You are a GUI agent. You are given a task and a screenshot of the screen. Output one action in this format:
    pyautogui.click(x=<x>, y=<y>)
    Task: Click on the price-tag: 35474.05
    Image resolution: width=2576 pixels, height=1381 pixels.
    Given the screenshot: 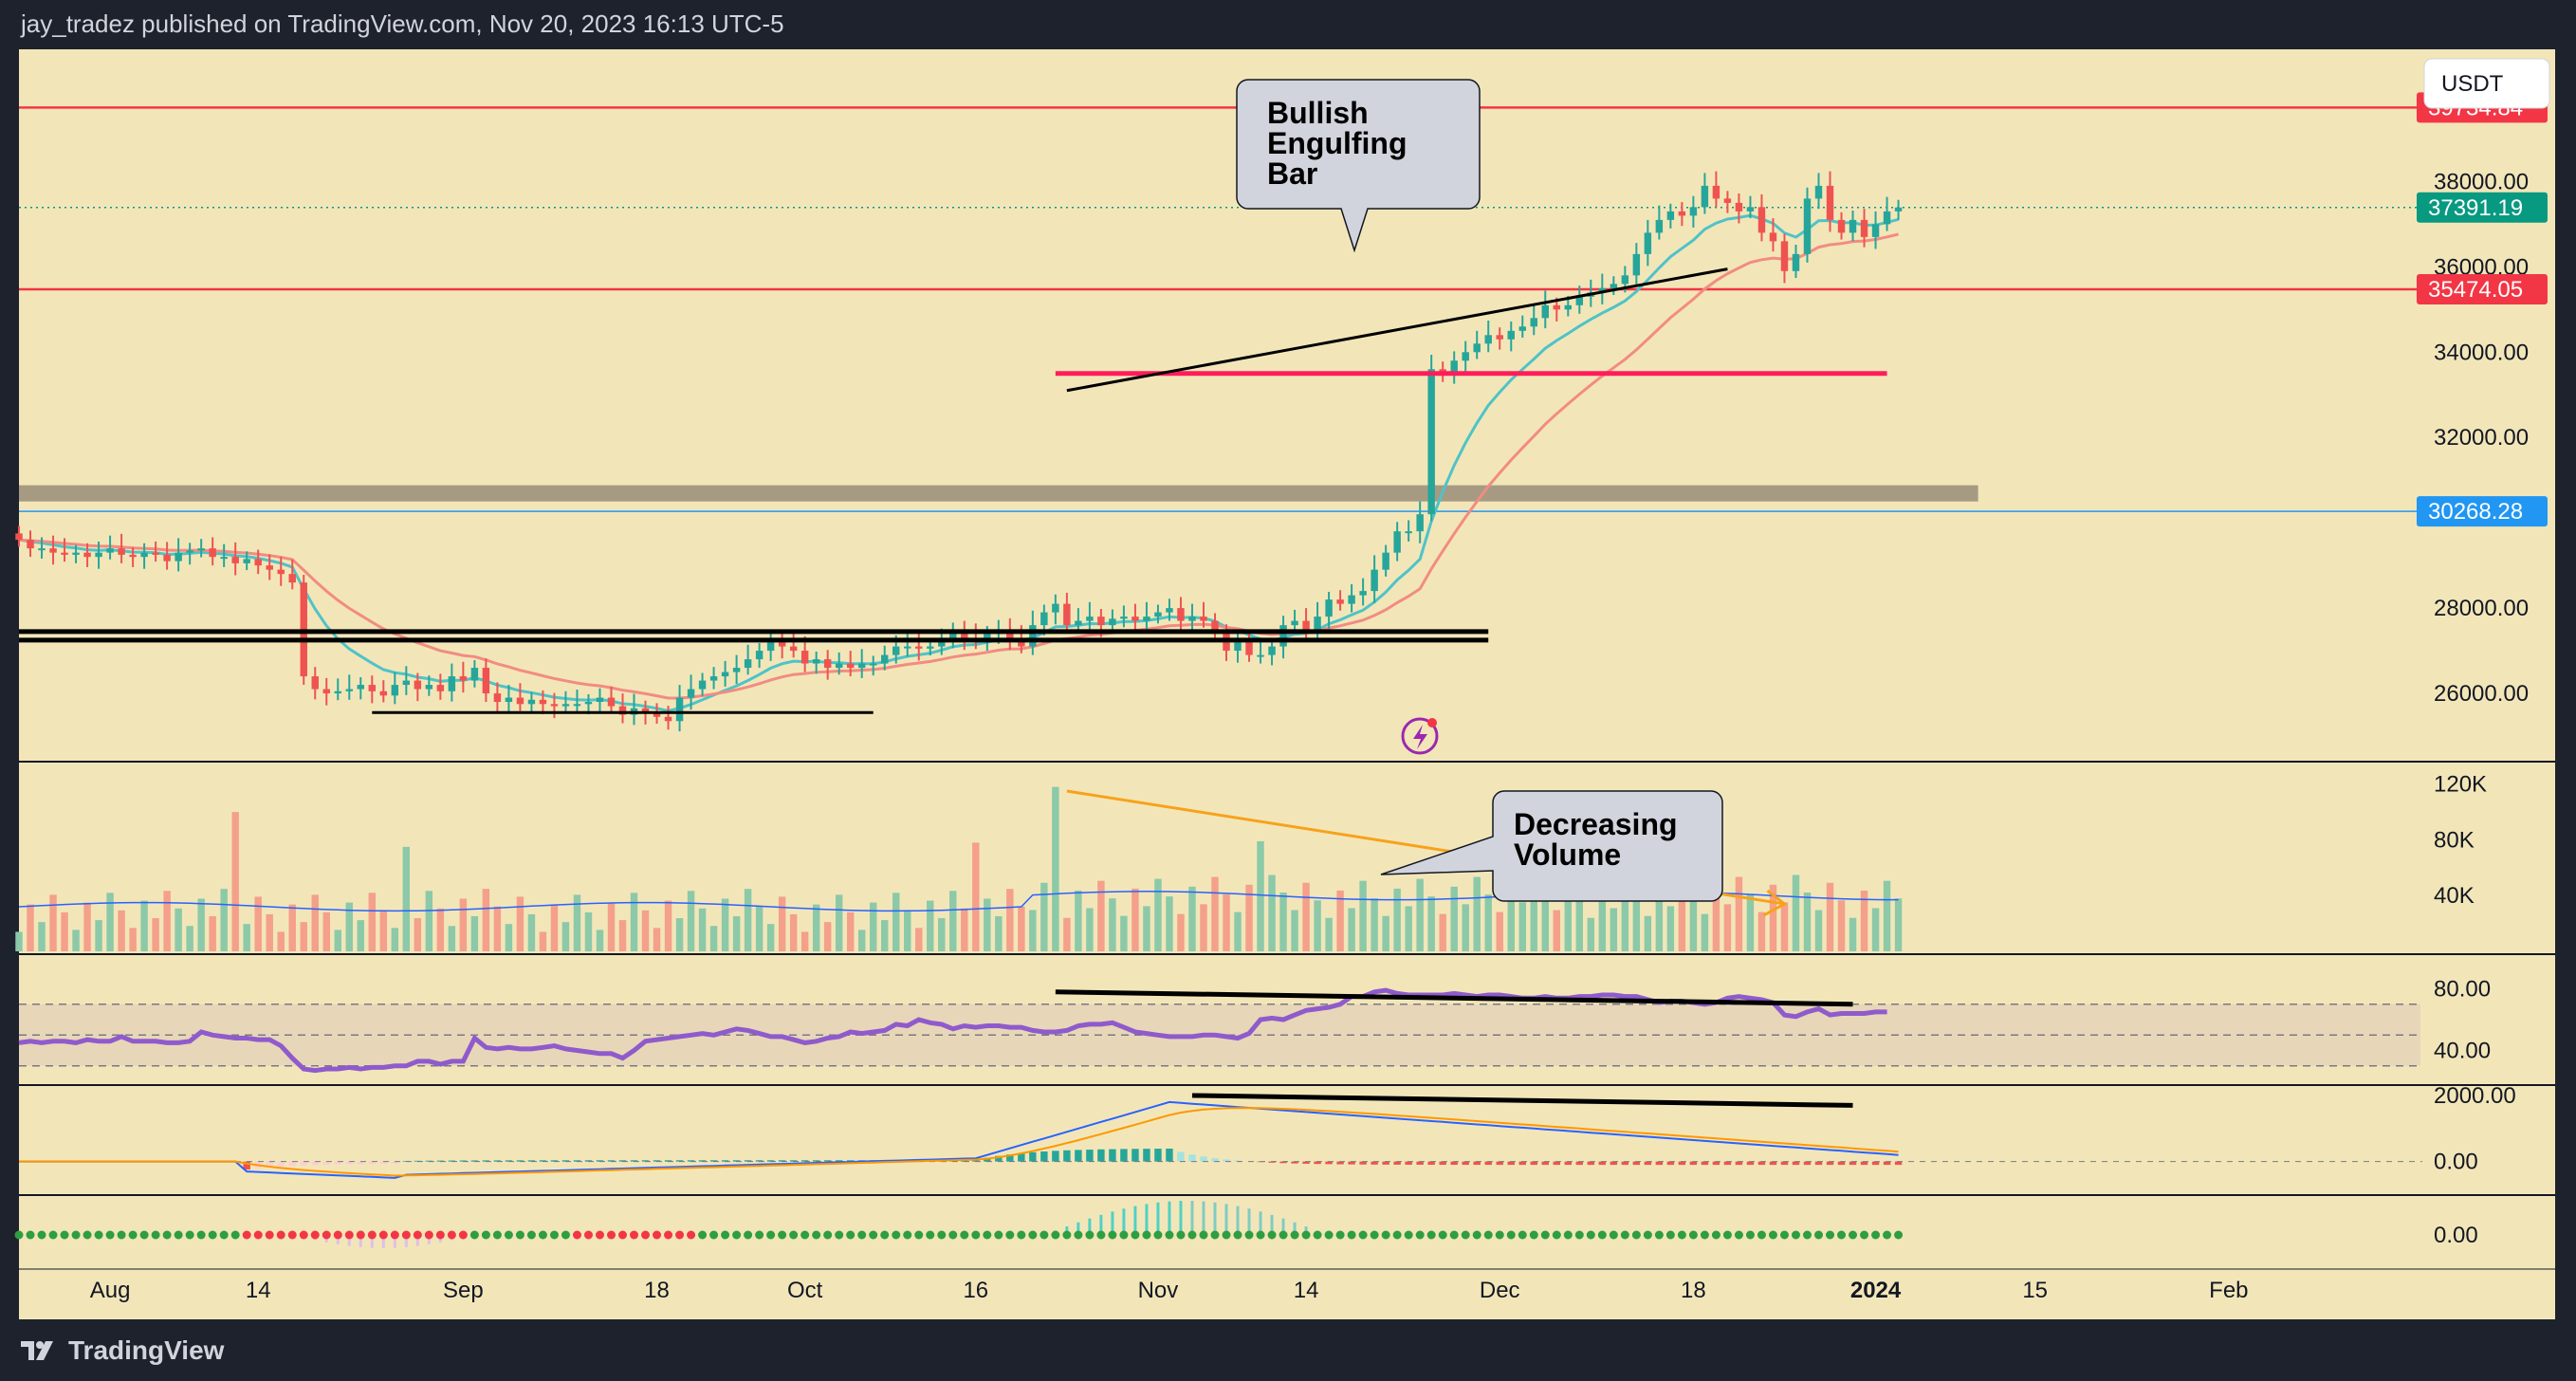 What is the action you would take?
    pyautogui.click(x=2482, y=288)
    